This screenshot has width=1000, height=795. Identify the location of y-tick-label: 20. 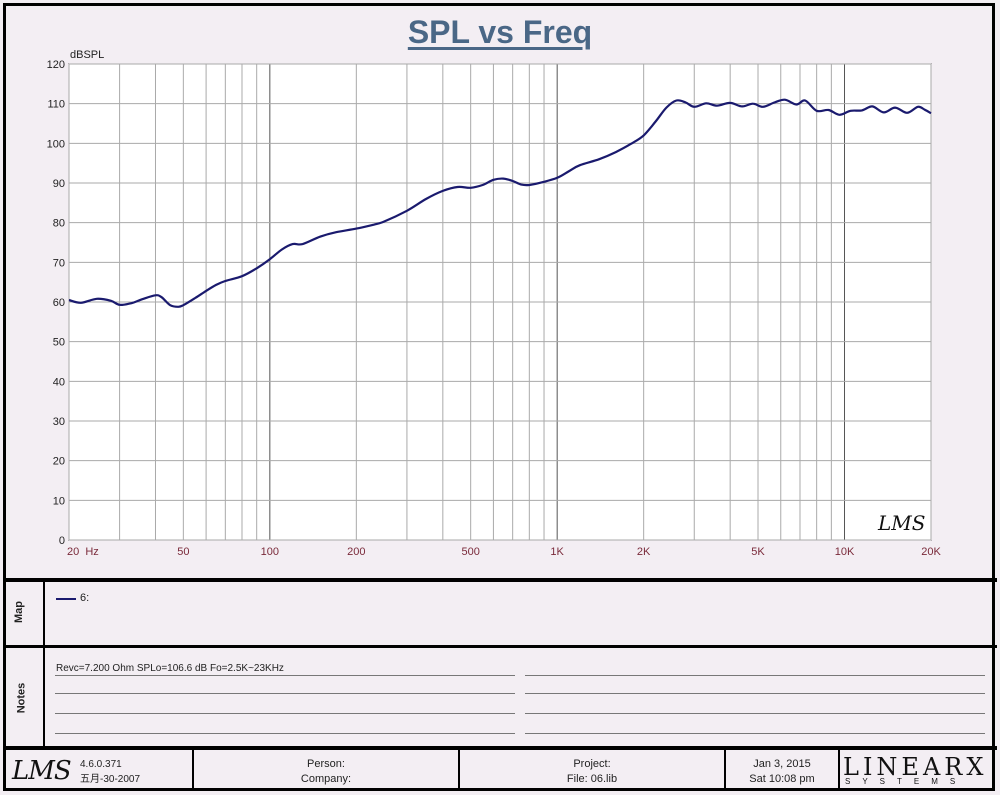
(59, 462).